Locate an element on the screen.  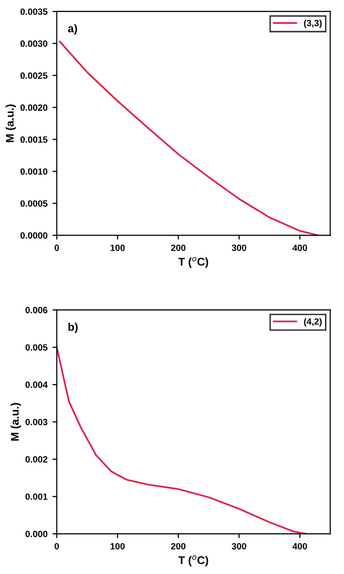
y-tick-label: 0.0000 is located at coordinates (34, 235).